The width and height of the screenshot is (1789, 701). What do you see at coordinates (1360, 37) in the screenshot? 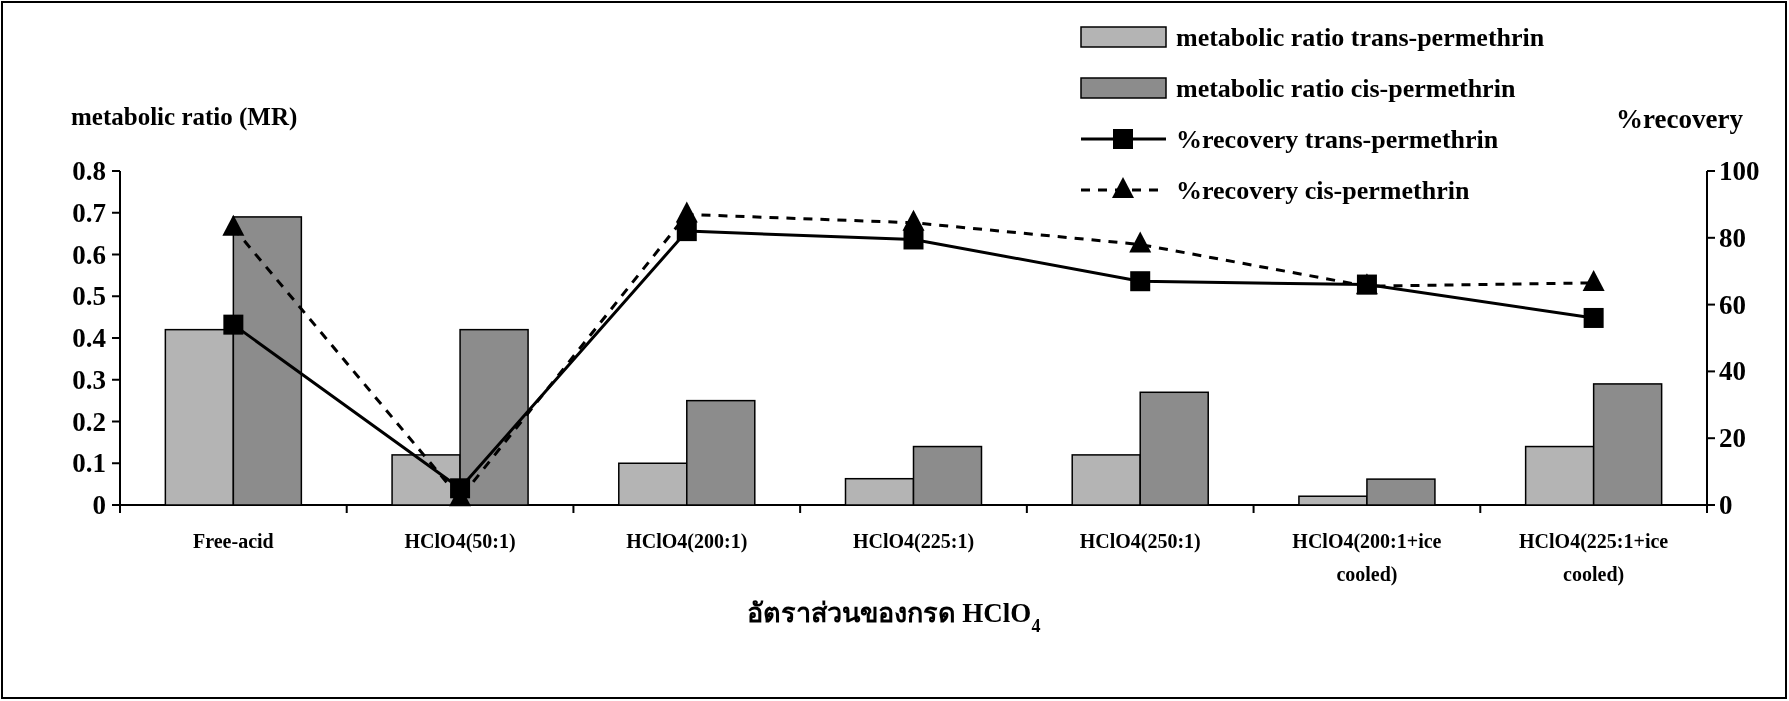
I see `legend-label: metabolic ratio trans-permethrin` at bounding box center [1360, 37].